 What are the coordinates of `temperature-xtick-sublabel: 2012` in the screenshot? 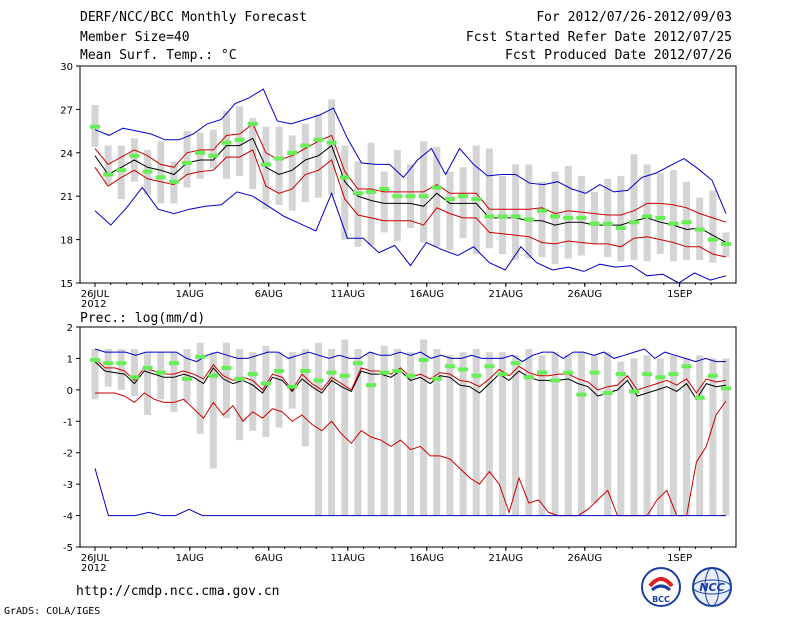 It's located at (93, 304).